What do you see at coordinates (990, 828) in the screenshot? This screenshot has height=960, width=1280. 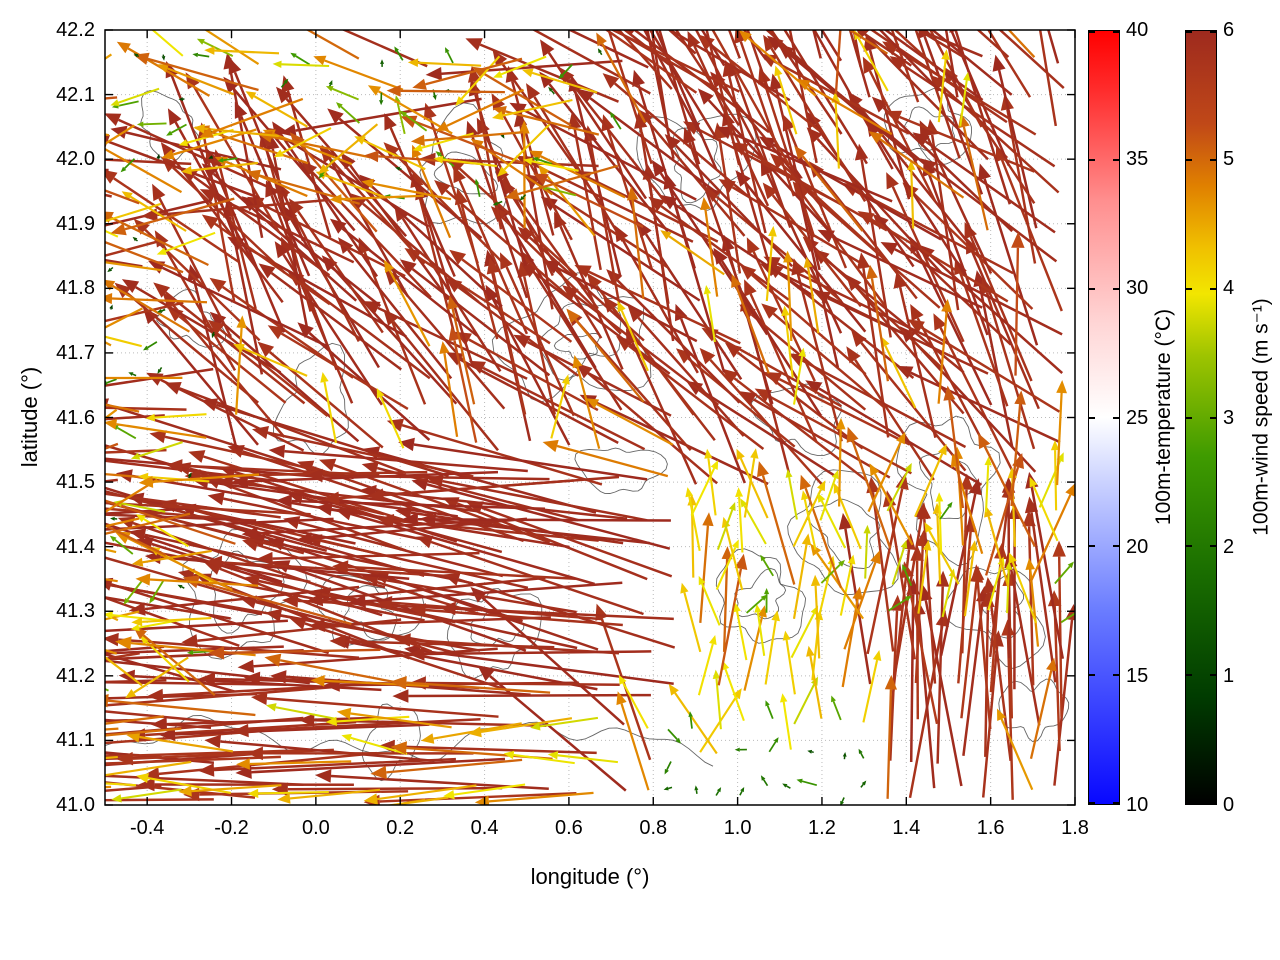 I see `x-tick-label: 1.6` at bounding box center [990, 828].